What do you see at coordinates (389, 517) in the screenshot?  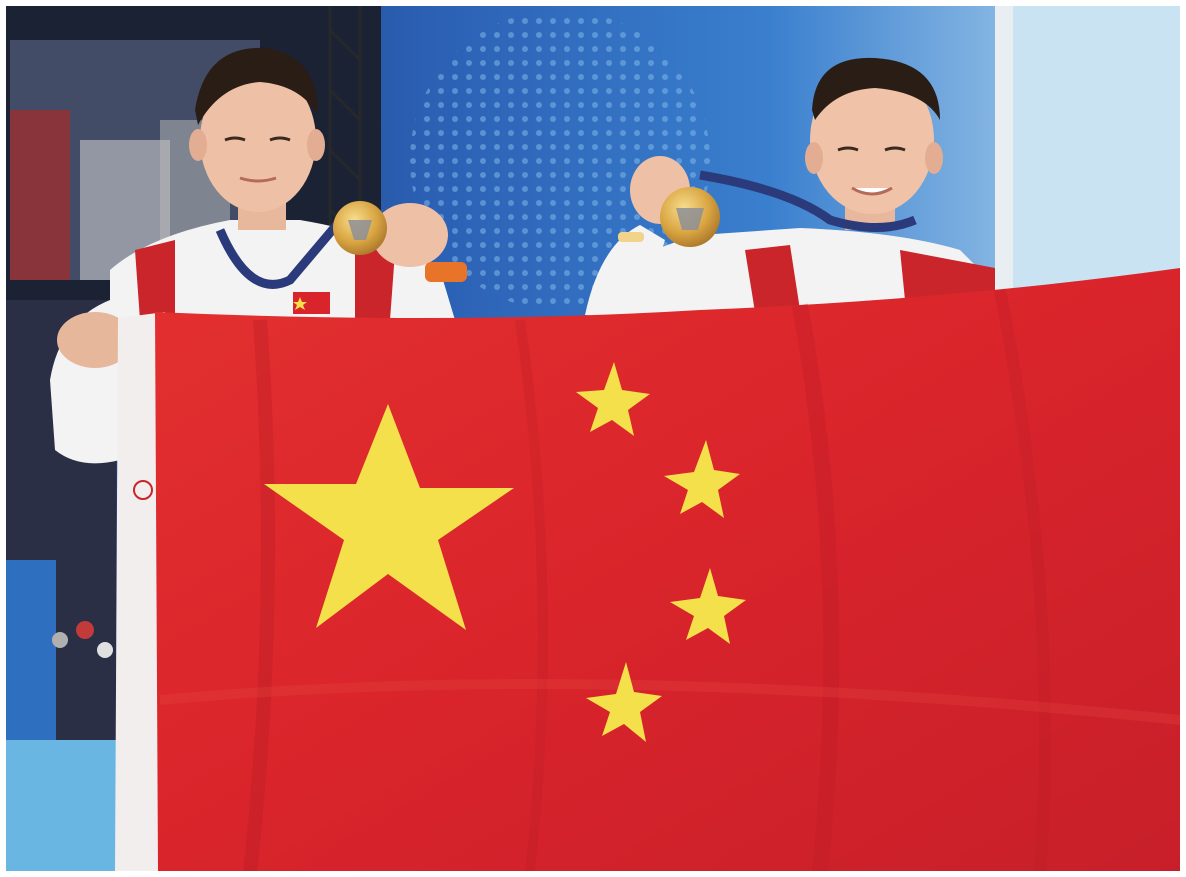 I see `flag-big-star` at bounding box center [389, 517].